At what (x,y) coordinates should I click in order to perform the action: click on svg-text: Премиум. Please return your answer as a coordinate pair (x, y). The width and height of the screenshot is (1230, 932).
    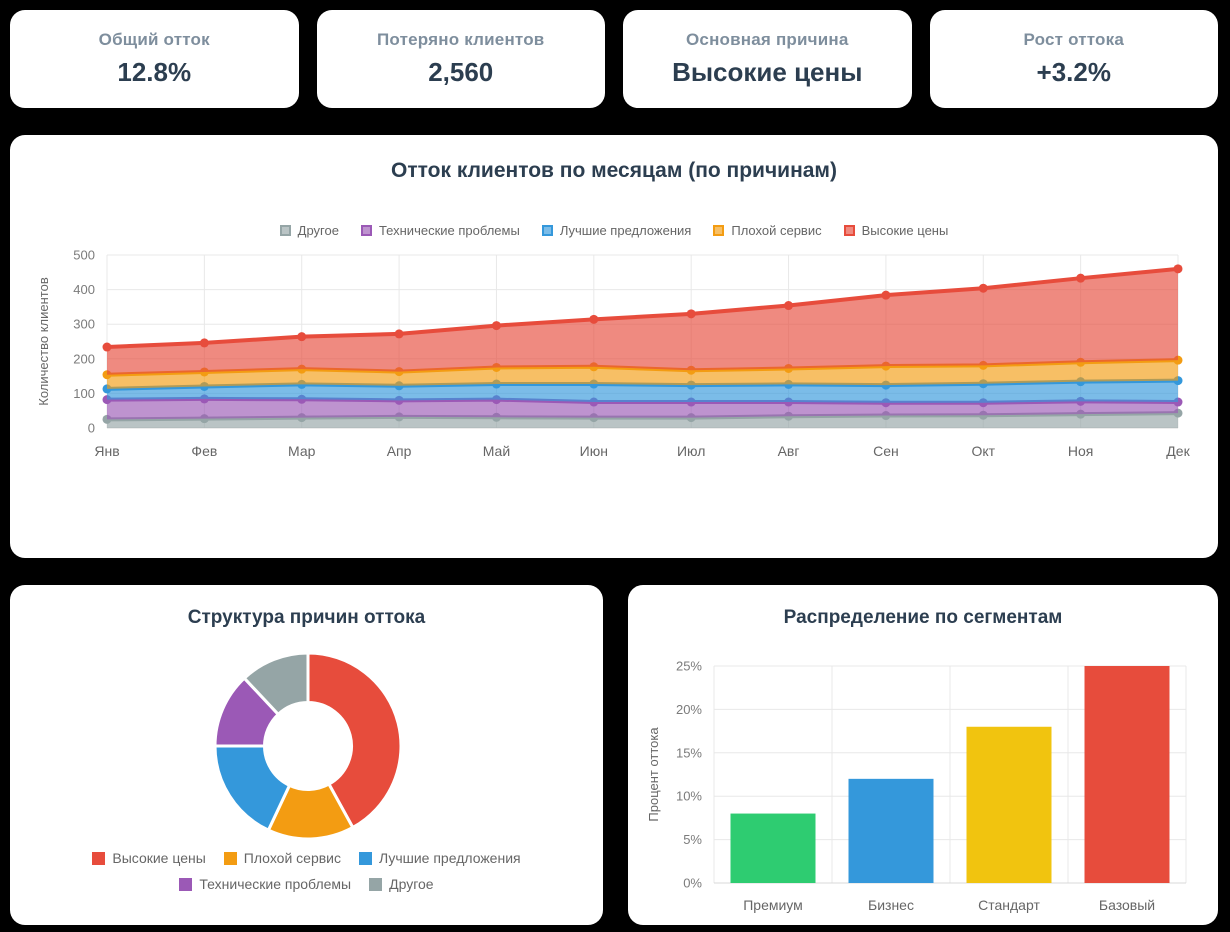
    Looking at the image, I should click on (773, 905).